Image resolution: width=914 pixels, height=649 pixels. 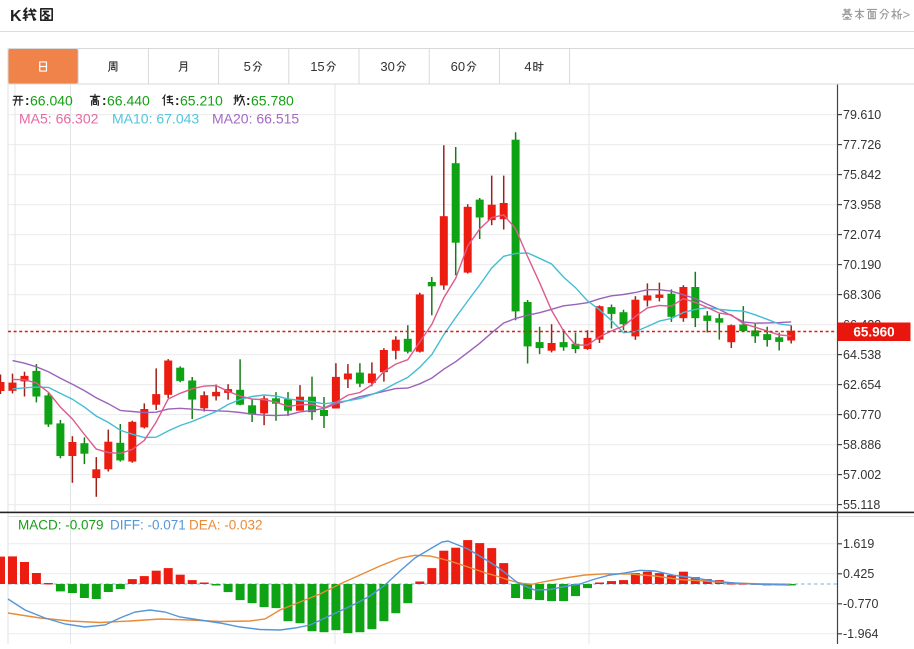 What do you see at coordinates (862, 115) in the screenshot?
I see `svg-text: 79.610` at bounding box center [862, 115].